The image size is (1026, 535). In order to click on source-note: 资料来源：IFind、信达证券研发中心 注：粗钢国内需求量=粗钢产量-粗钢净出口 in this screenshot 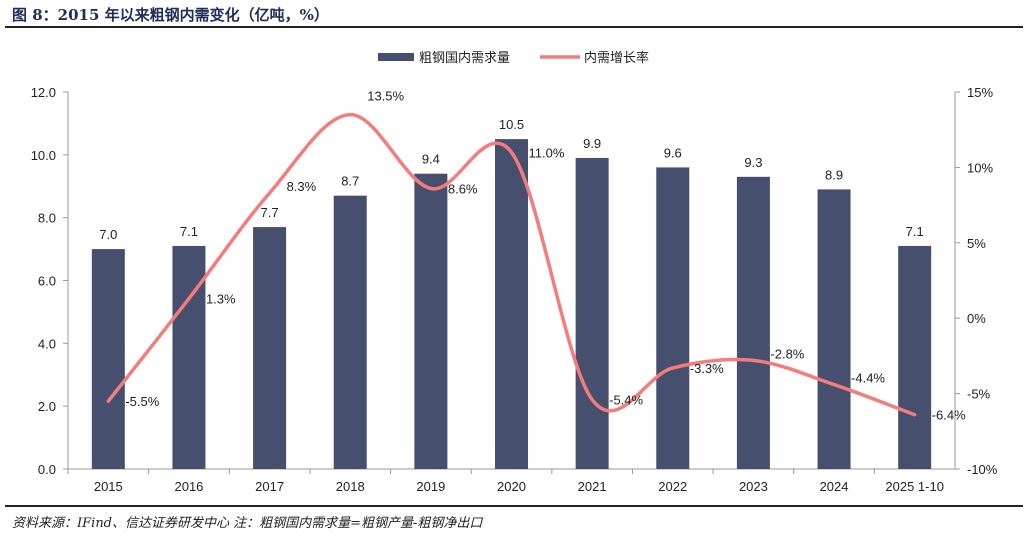, I will do `click(247, 523)`.